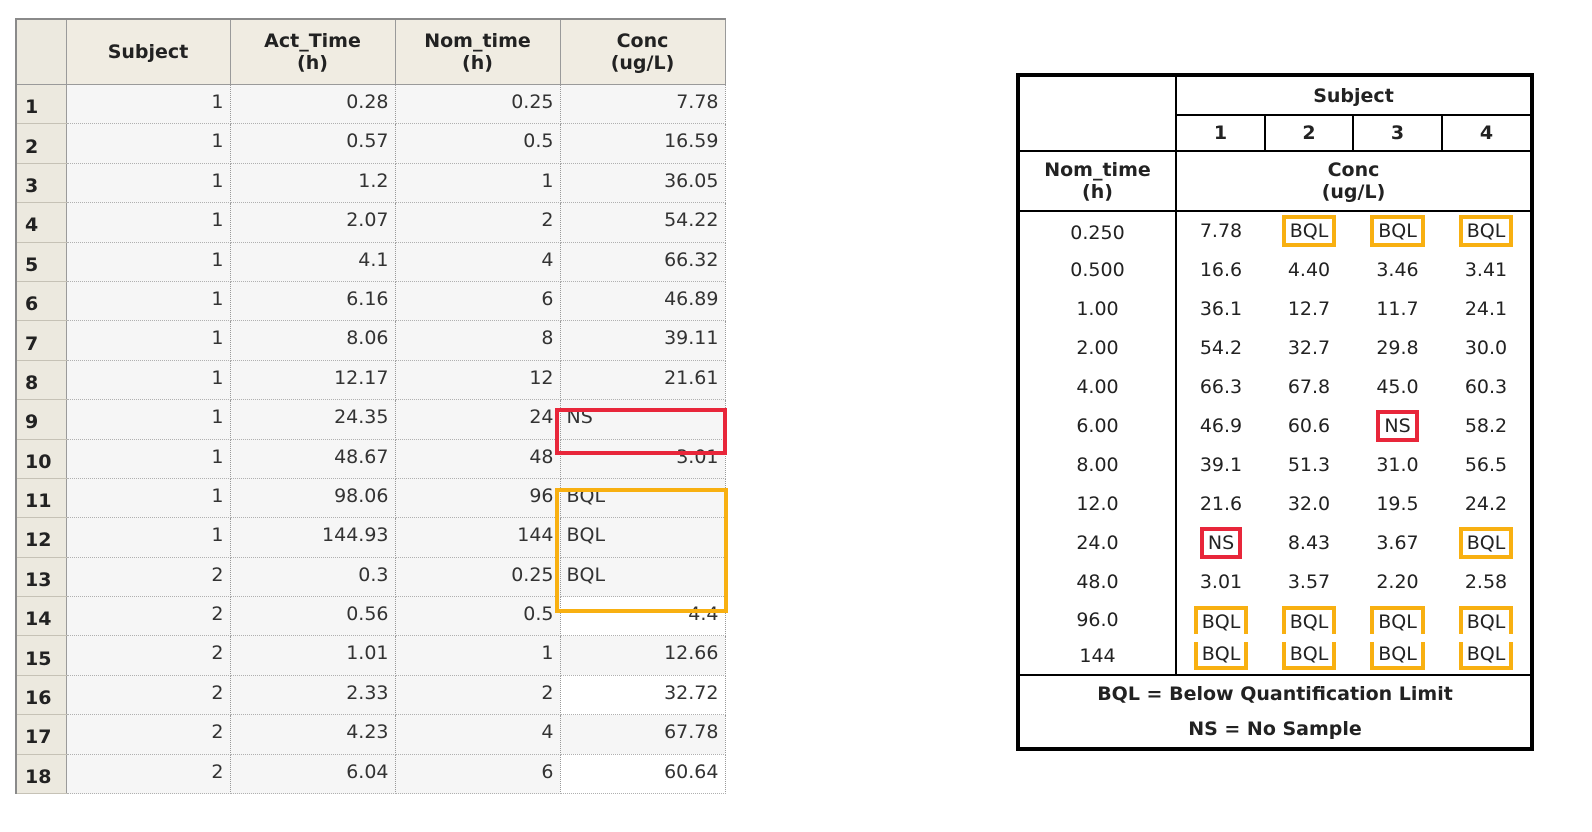  What do you see at coordinates (41, 301) in the screenshot?
I see `row-number: 6` at bounding box center [41, 301].